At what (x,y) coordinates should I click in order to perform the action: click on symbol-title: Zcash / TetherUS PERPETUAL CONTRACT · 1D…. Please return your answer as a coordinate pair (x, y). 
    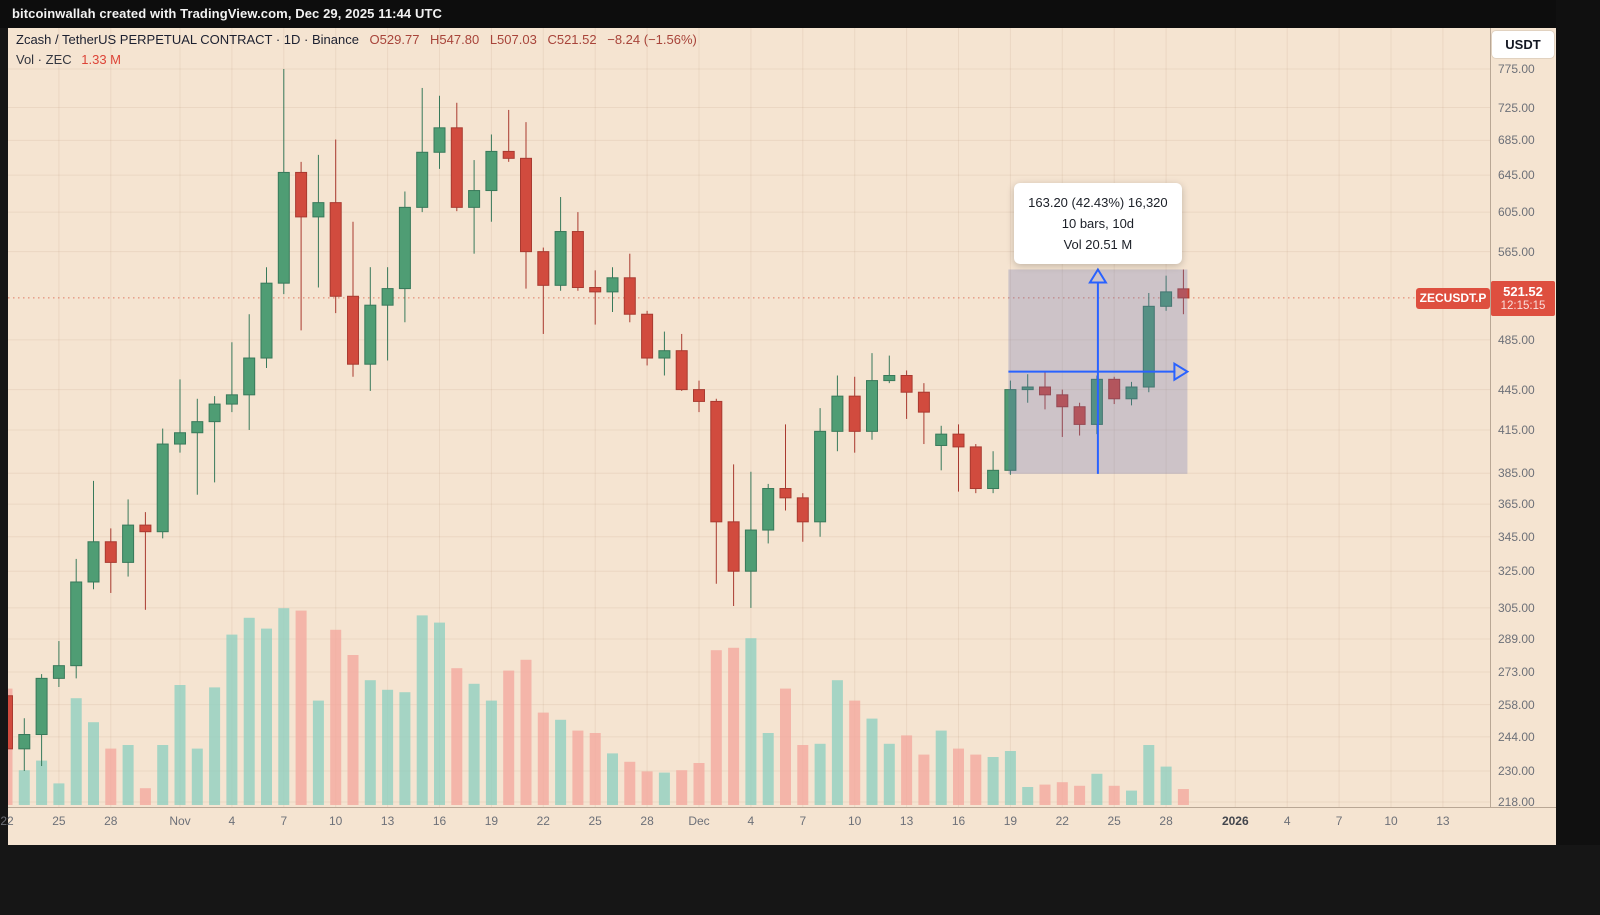
    Looking at the image, I should click on (187, 39).